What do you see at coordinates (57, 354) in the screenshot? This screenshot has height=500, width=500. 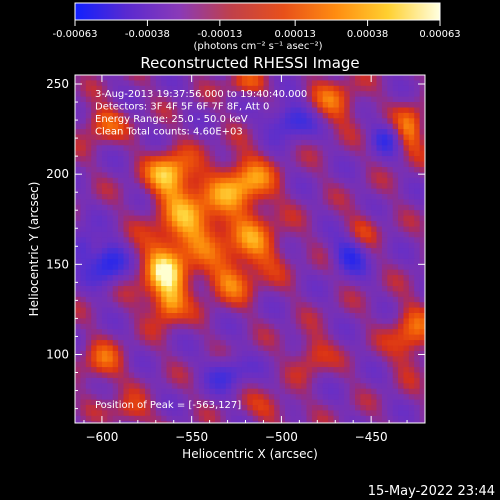 I see `y-tick-label: 100` at bounding box center [57, 354].